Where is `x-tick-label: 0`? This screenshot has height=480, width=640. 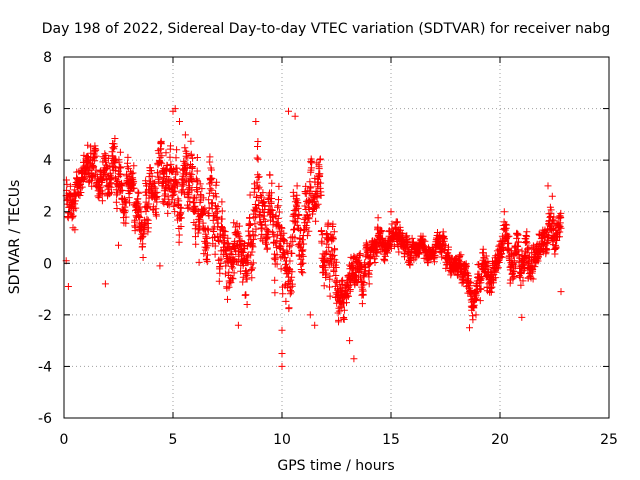 x-tick-label: 0 is located at coordinates (64, 440).